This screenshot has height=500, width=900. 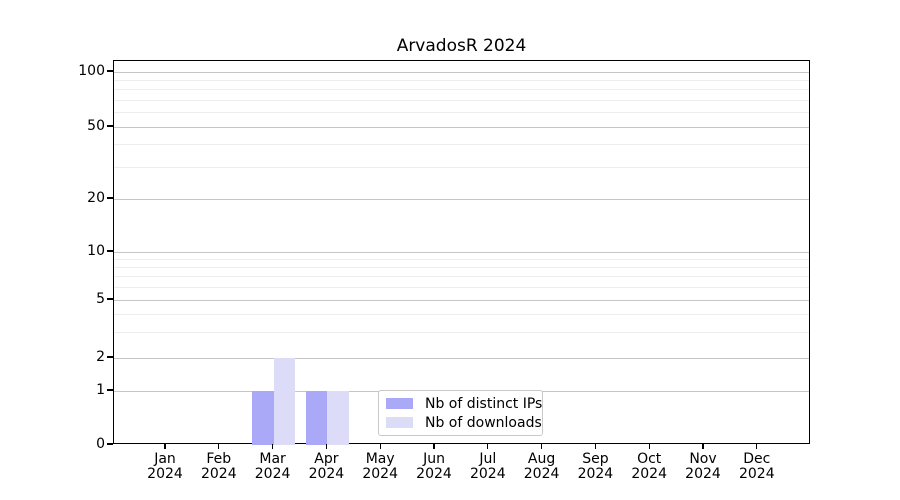 What do you see at coordinates (273, 446) in the screenshot?
I see `x-tick-mar` at bounding box center [273, 446].